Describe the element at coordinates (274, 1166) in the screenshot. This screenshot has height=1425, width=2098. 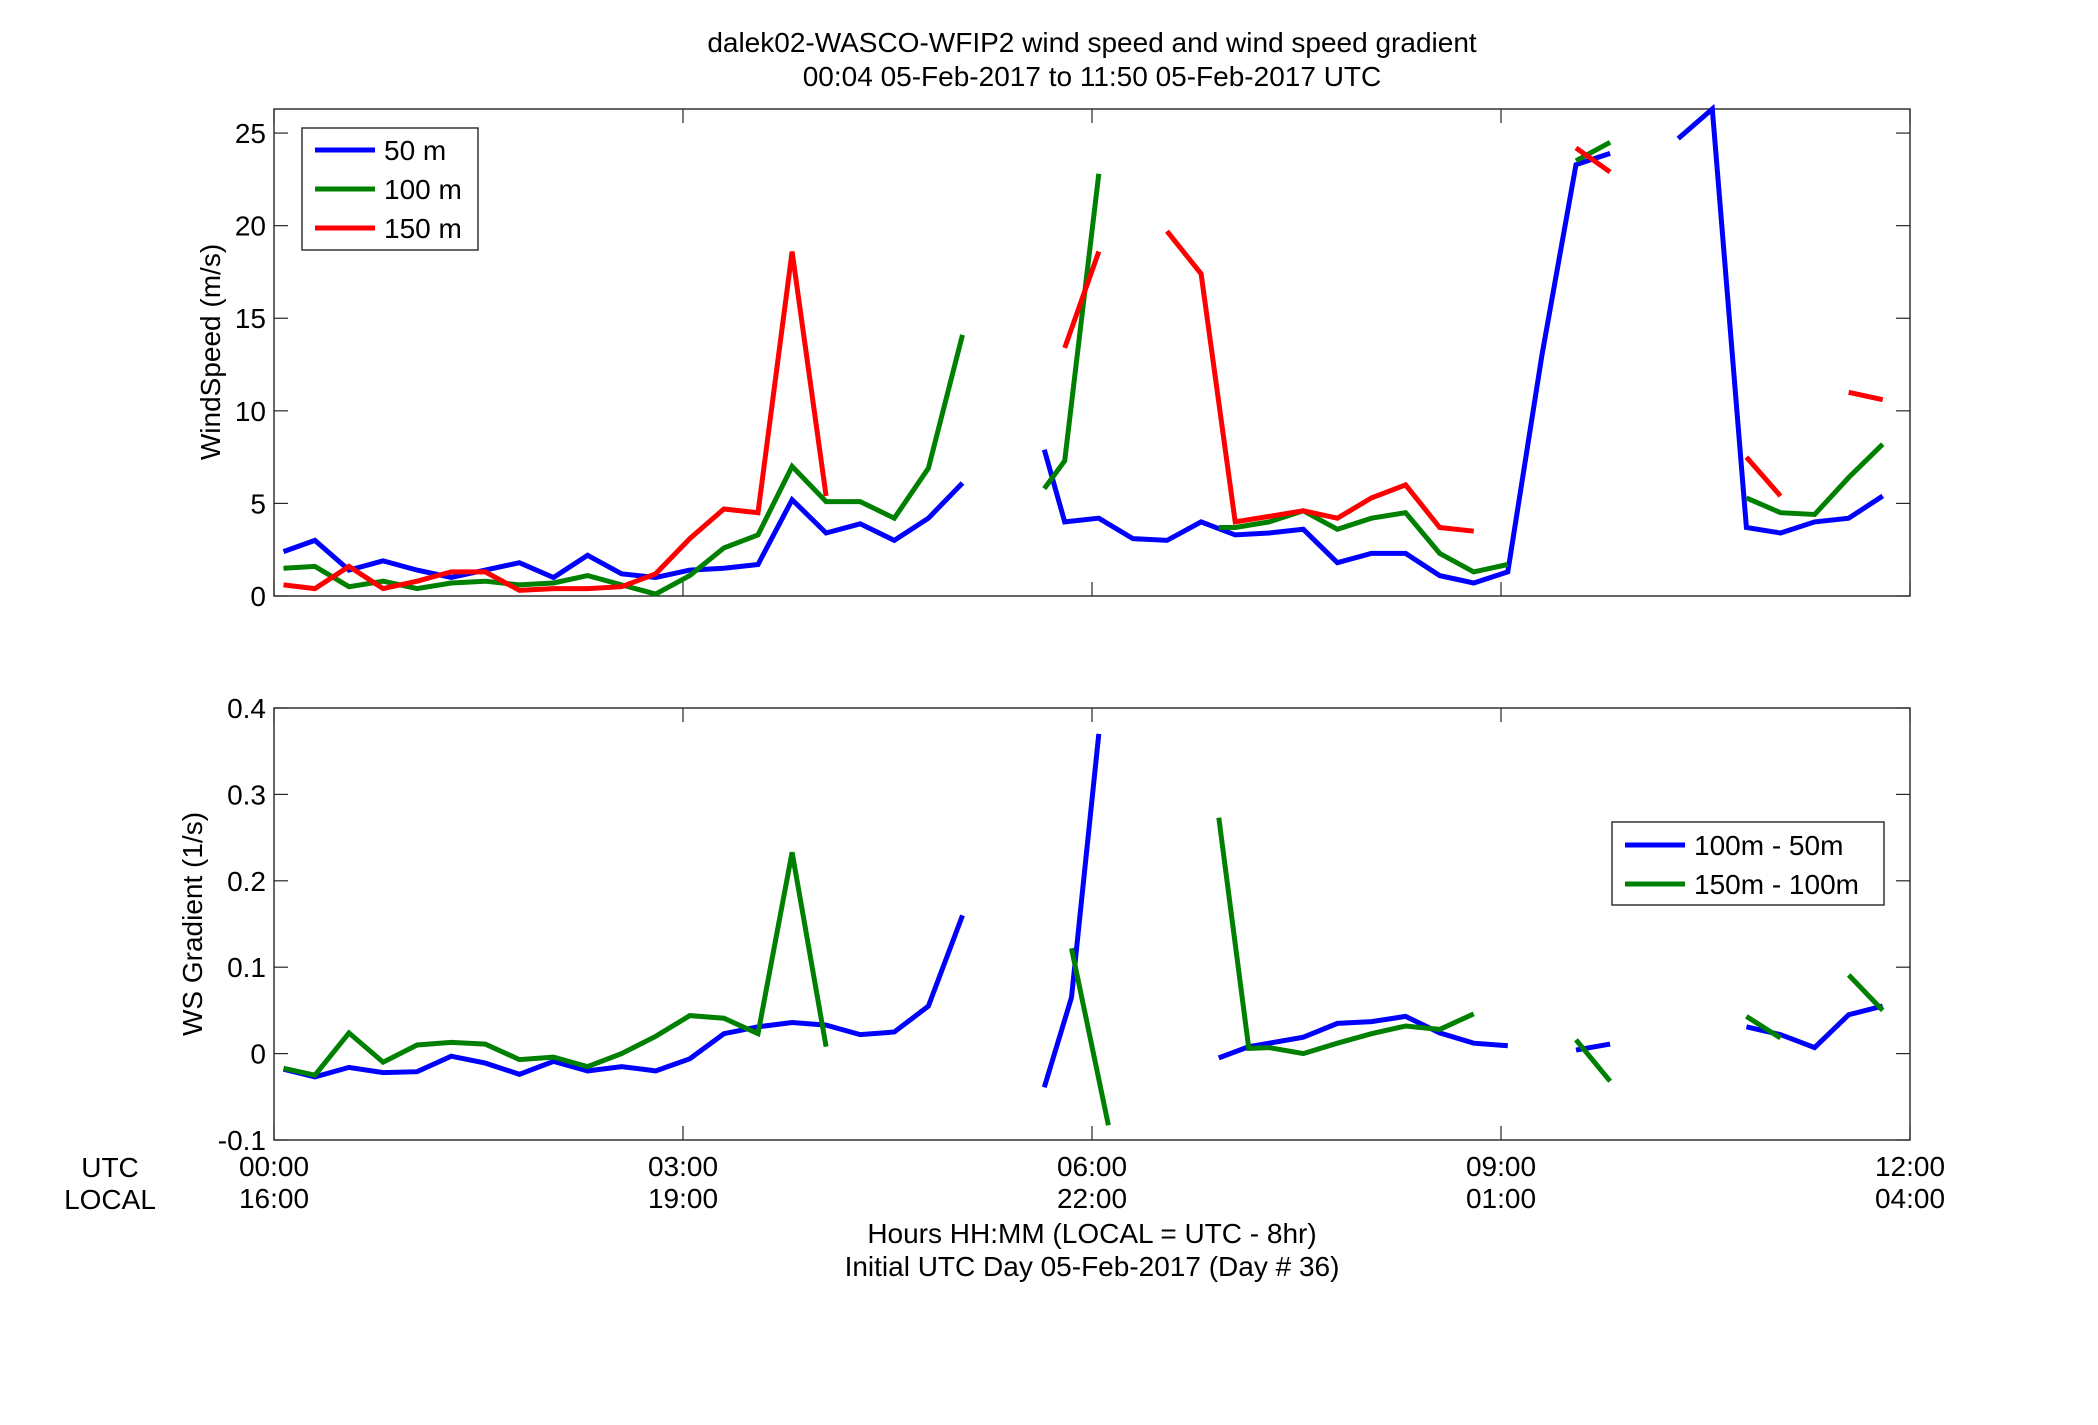
I see `x-tick-label-utc: 00:00` at that location.